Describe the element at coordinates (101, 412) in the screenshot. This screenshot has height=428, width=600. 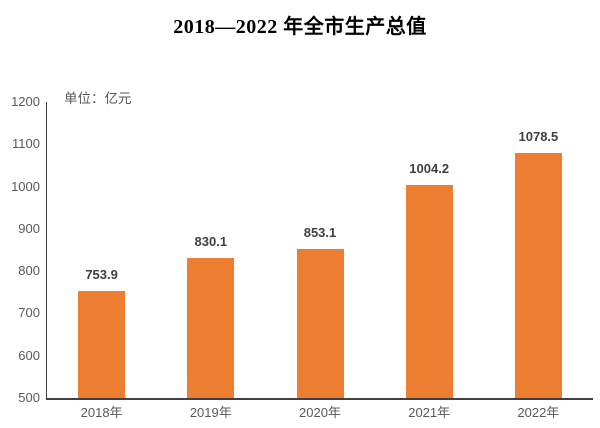
I see `x-tick-label: 2018年` at that location.